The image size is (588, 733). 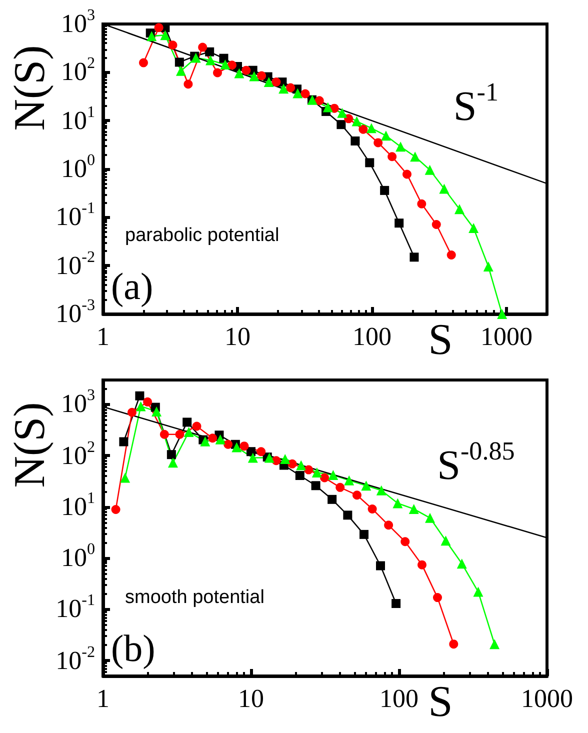 What do you see at coordinates (476, 462) in the screenshot?
I see `series-label: S$^{-0.85}$` at bounding box center [476, 462].